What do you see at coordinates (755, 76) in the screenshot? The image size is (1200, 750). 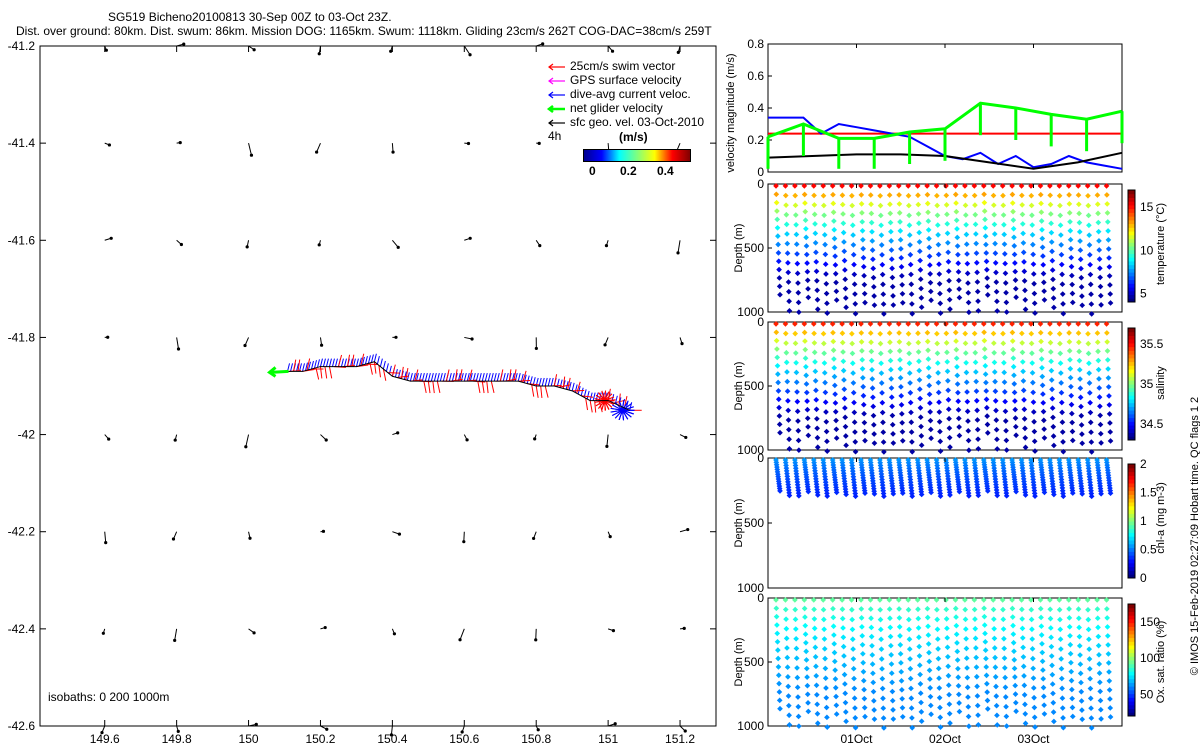 I see `velocity-ytick-label: 0.6` at bounding box center [755, 76].